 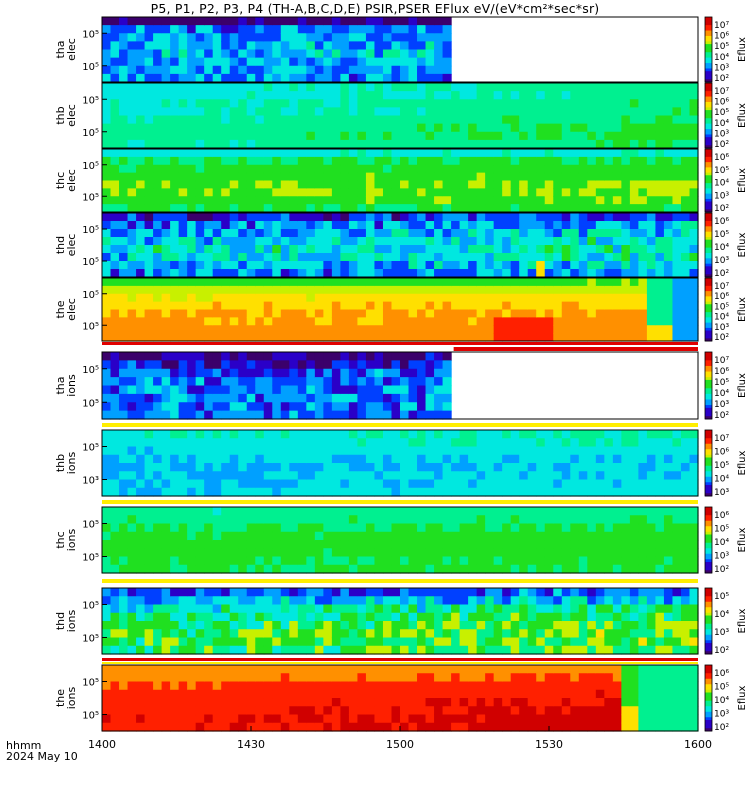 What do you see at coordinates (721, 145) in the screenshot?
I see `colorbar-tick-label: 10²` at bounding box center [721, 145].